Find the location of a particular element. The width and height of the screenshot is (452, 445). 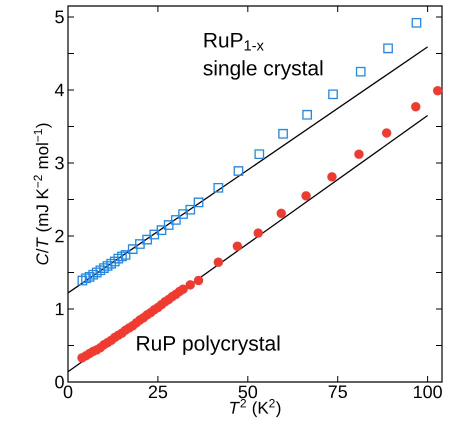

y-tick-label: 2 is located at coordinates (59, 236).